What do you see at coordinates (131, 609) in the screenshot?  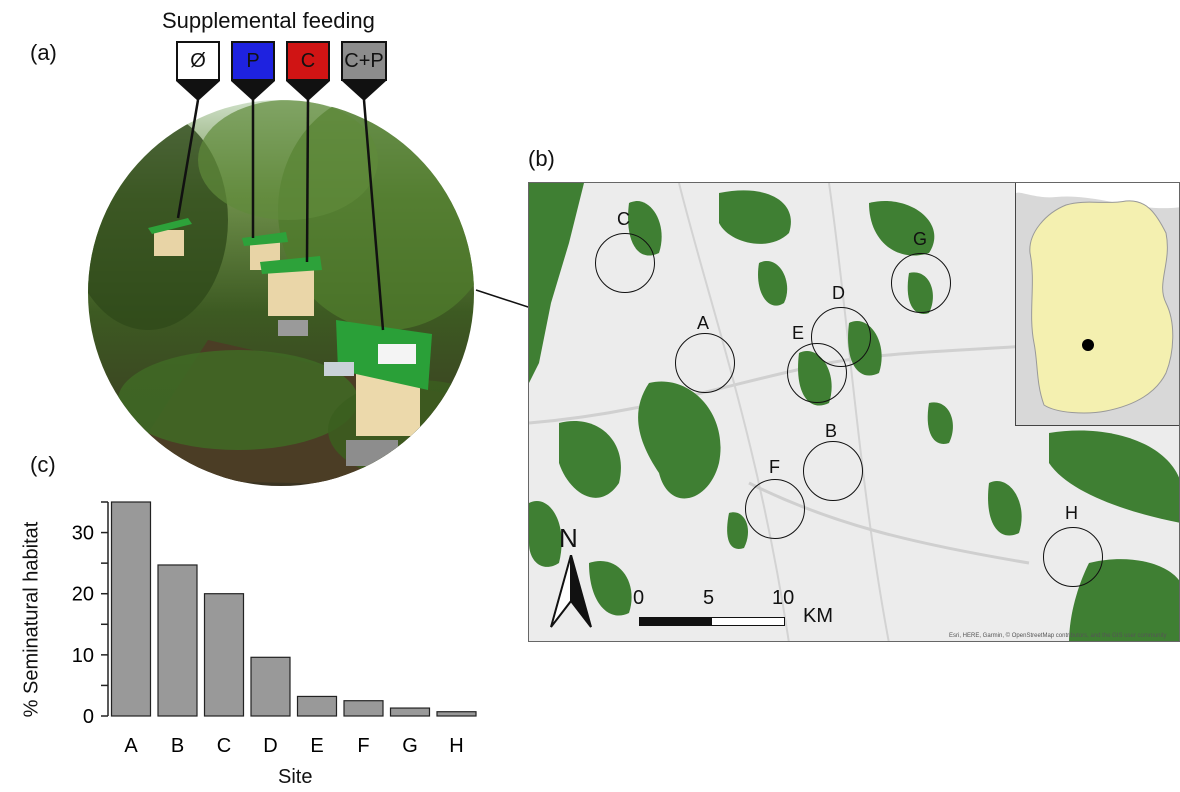 I see `bar-a` at bounding box center [131, 609].